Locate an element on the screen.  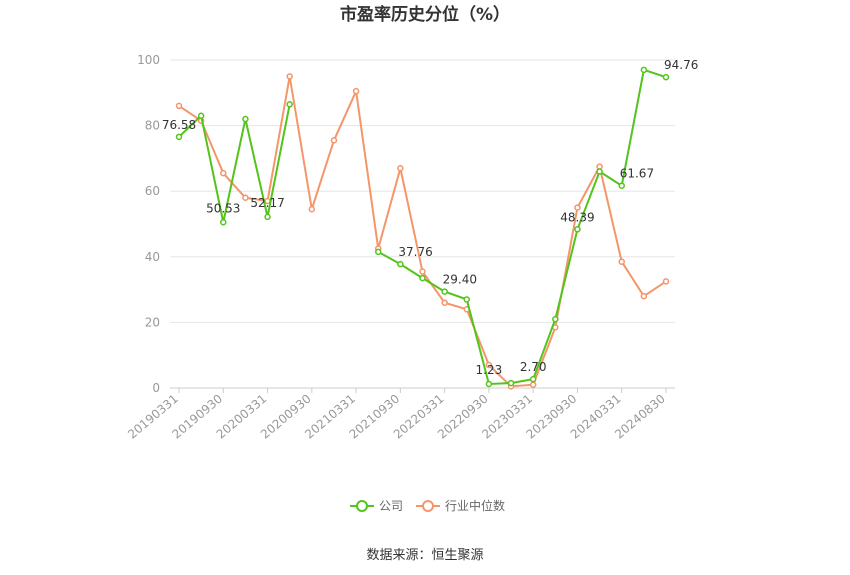
legend-label-company: 公司 is located at coordinates (391, 506).